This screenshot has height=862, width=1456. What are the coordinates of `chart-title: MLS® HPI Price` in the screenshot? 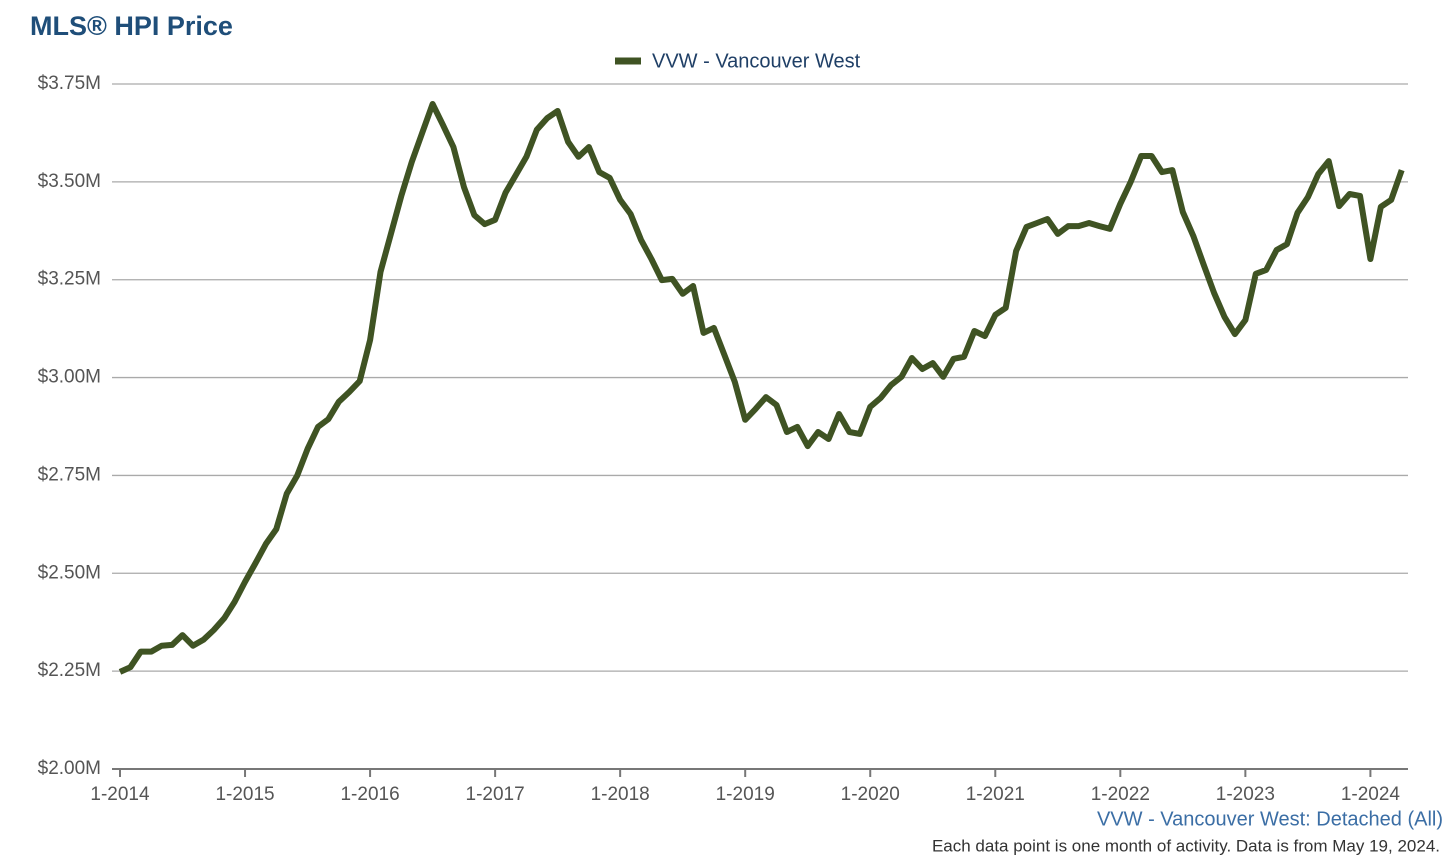 It's located at (131, 26).